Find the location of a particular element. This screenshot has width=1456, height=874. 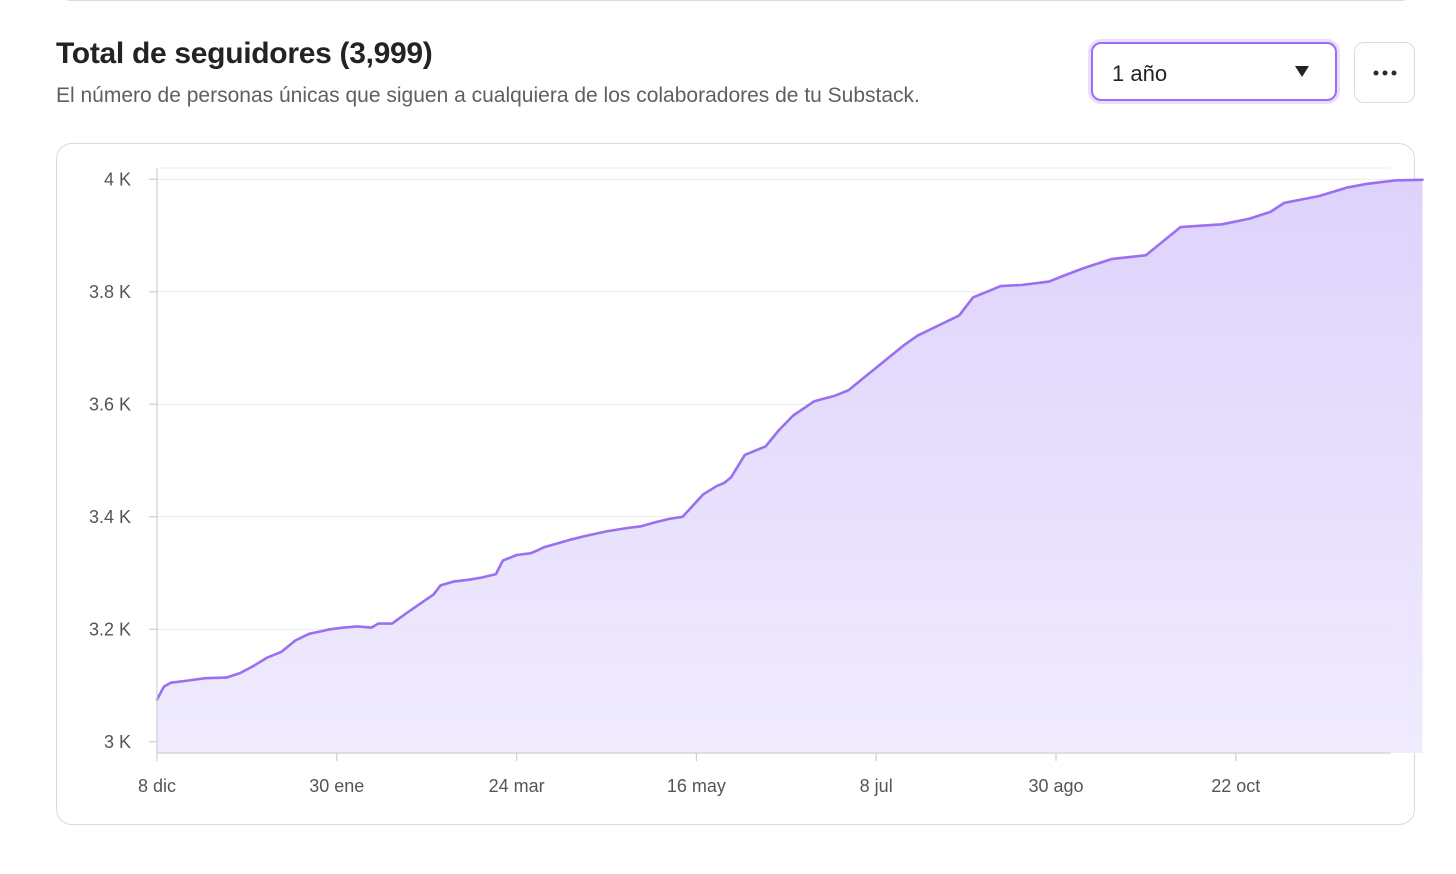

caret-down-icon is located at coordinates (1302, 71).